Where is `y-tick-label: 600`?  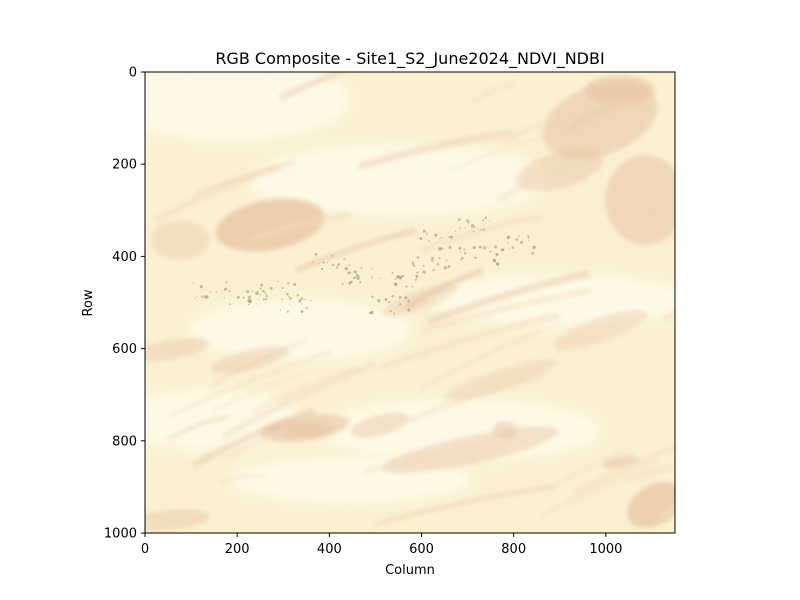
y-tick-label: 600 is located at coordinates (124, 349).